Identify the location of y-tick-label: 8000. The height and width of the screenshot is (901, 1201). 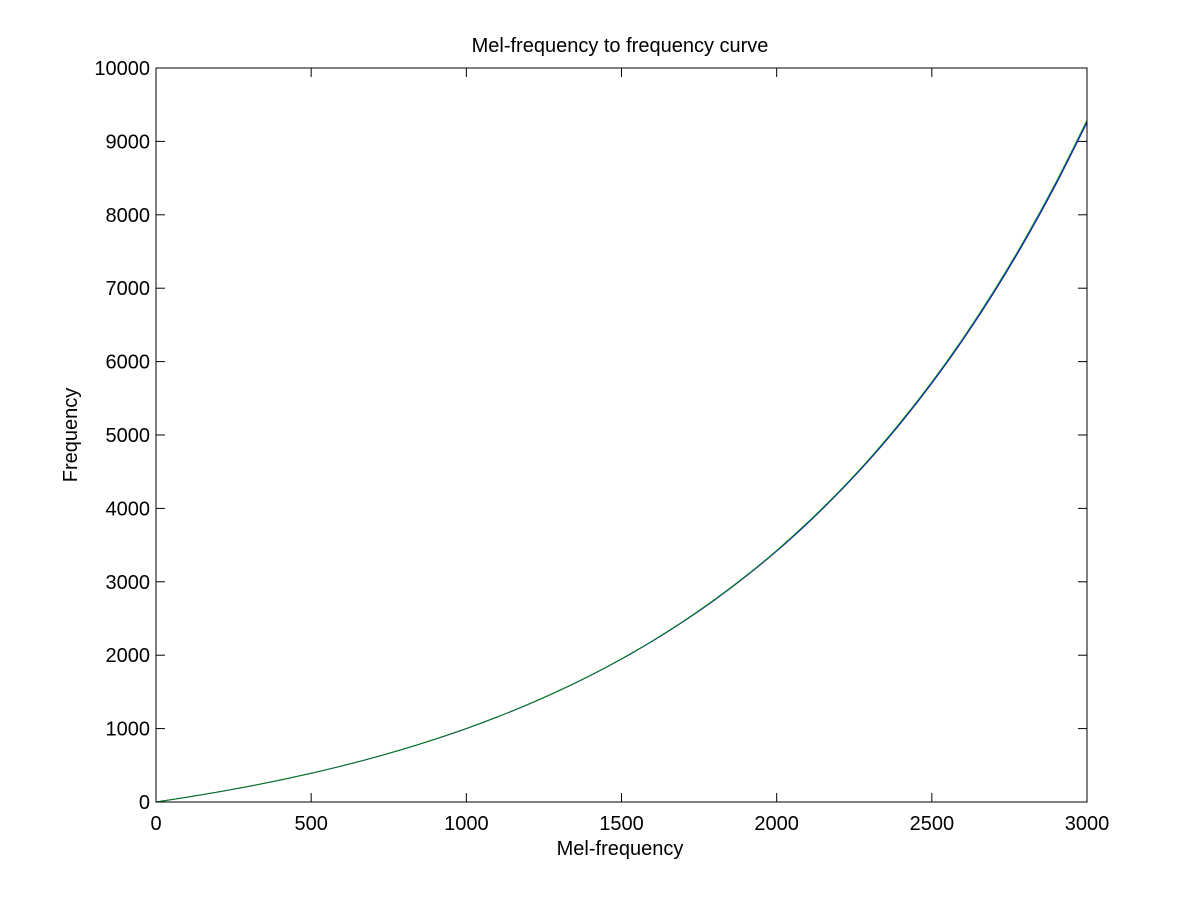
(128, 216).